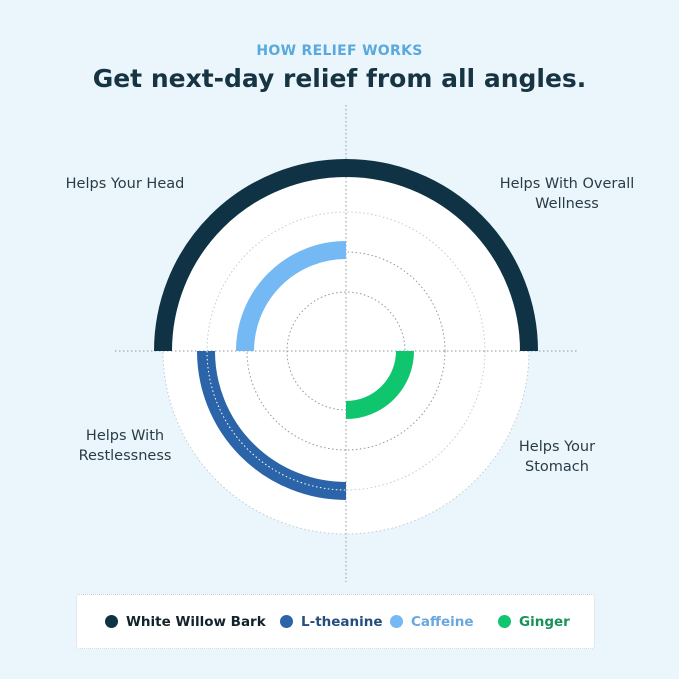  I want to click on legend-item-ginger: Ginger, so click(534, 622).